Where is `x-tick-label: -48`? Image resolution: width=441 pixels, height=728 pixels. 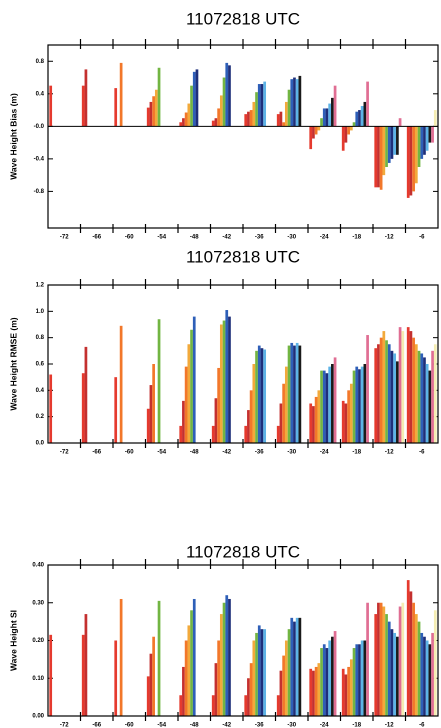
x-tick-label: -48 is located at coordinates (194, 453).